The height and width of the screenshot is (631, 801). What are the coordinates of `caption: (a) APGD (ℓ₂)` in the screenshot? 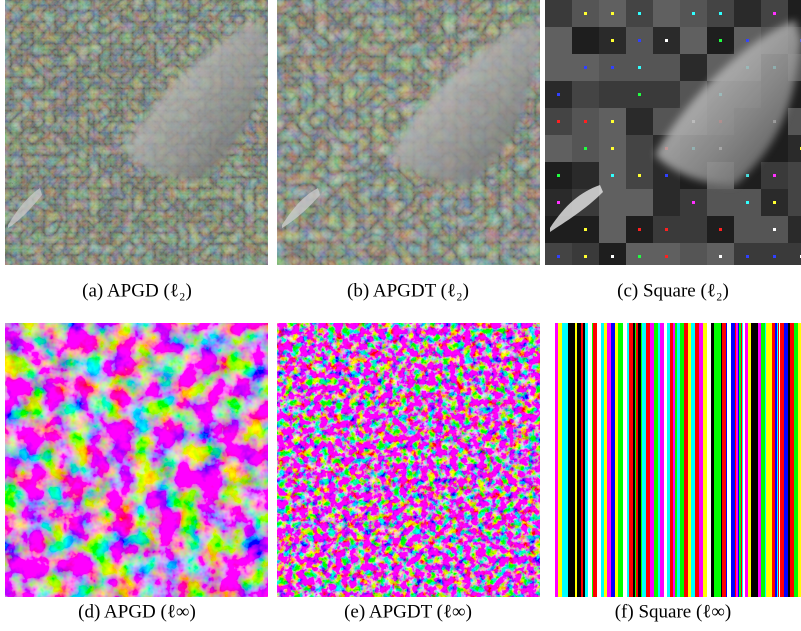 It's located at (137, 290).